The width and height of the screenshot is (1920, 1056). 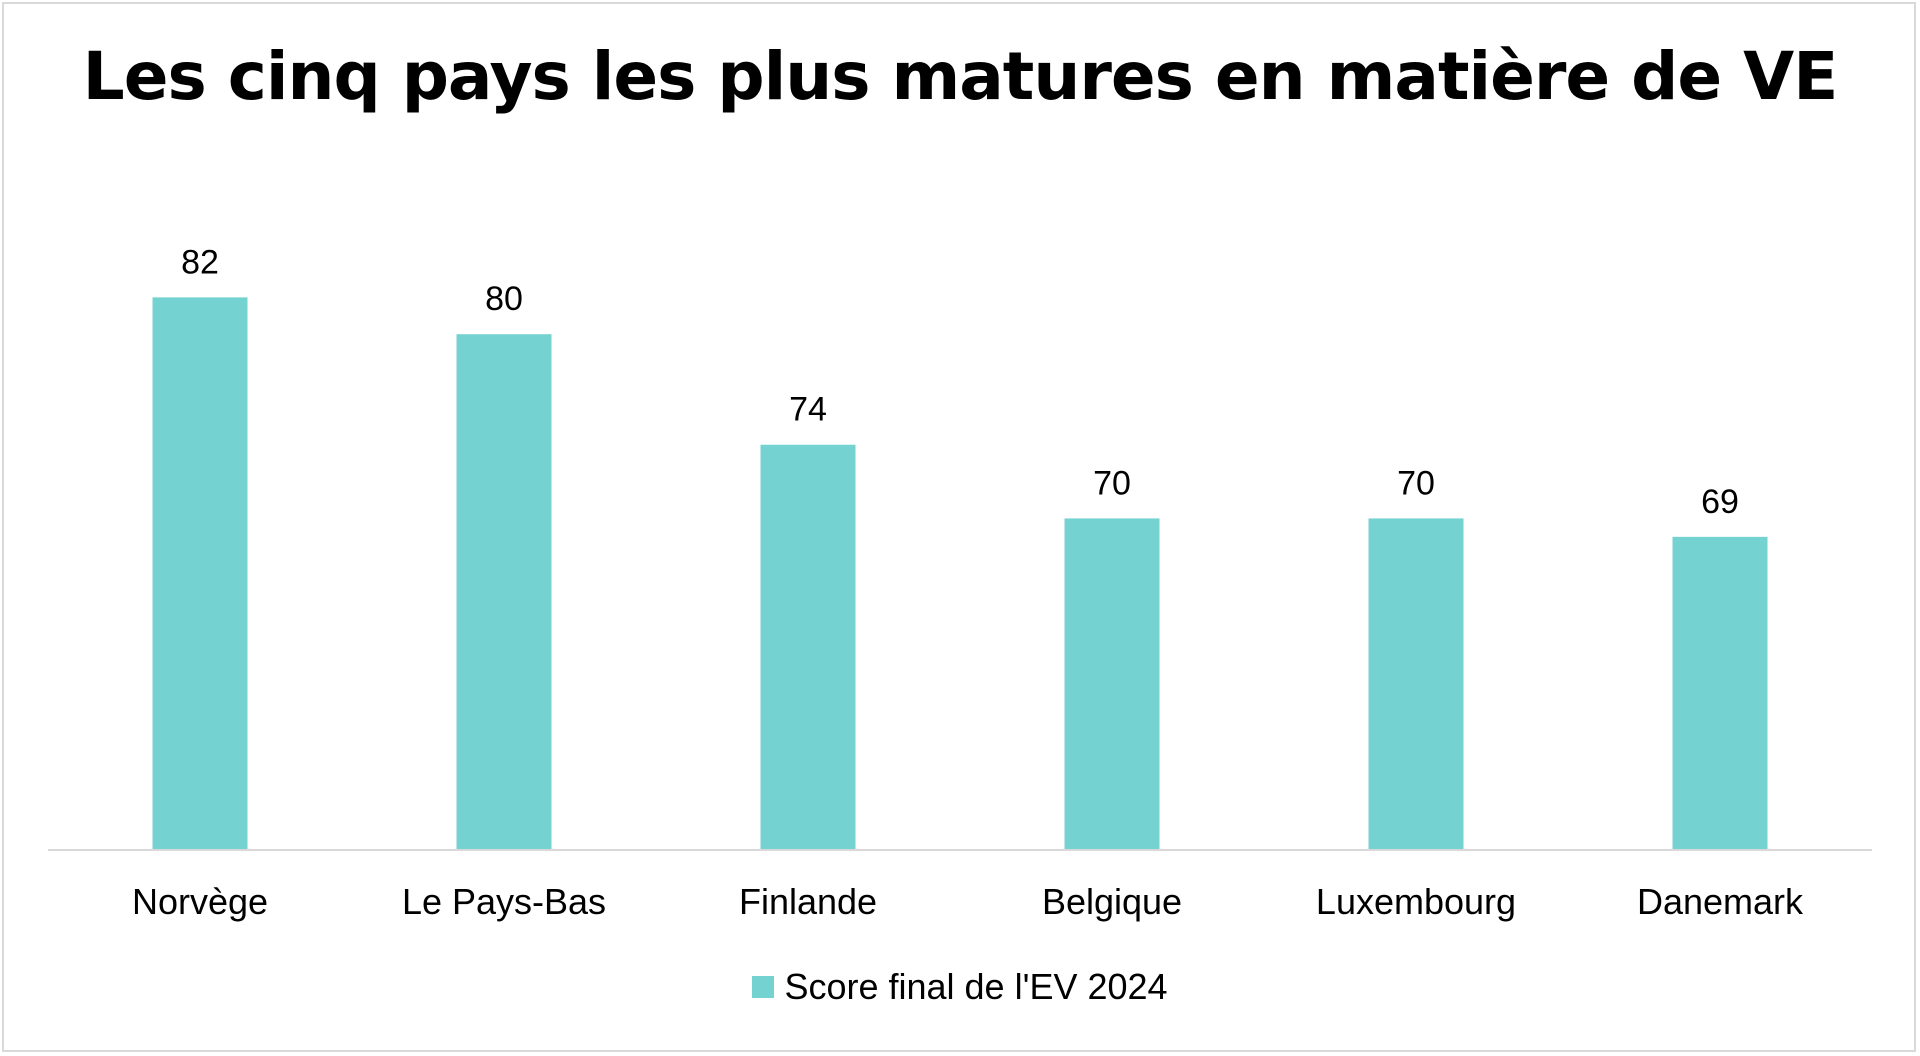 I want to click on legend-swatch, so click(x=763, y=987).